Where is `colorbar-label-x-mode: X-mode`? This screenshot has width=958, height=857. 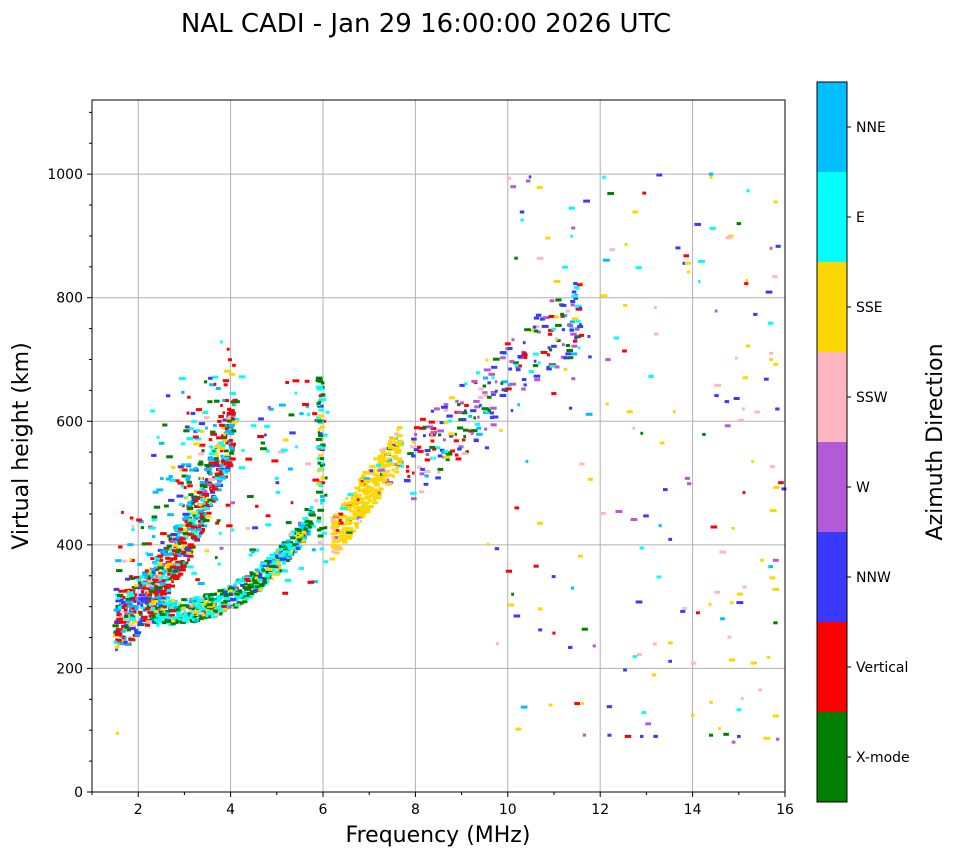 colorbar-label-x-mode: X-mode is located at coordinates (883, 758).